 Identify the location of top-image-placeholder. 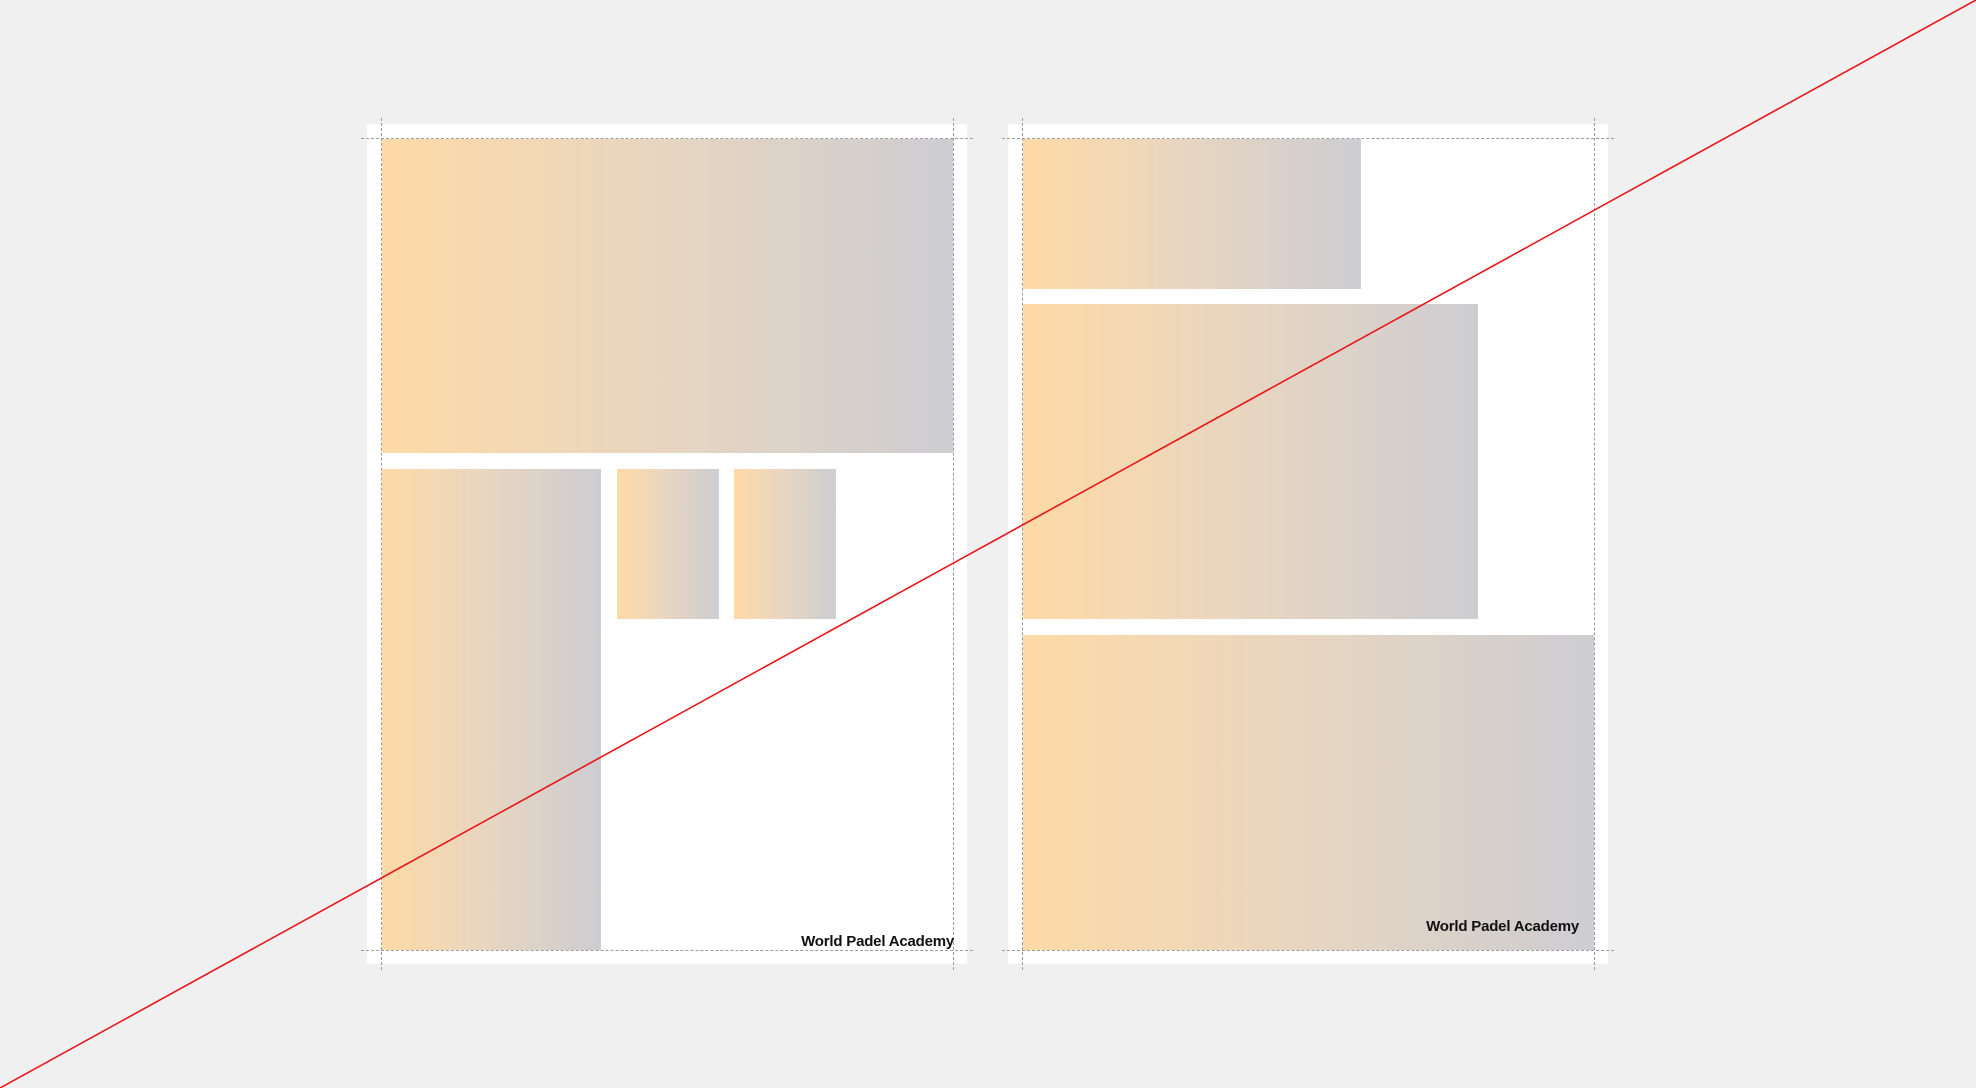
(1192, 214).